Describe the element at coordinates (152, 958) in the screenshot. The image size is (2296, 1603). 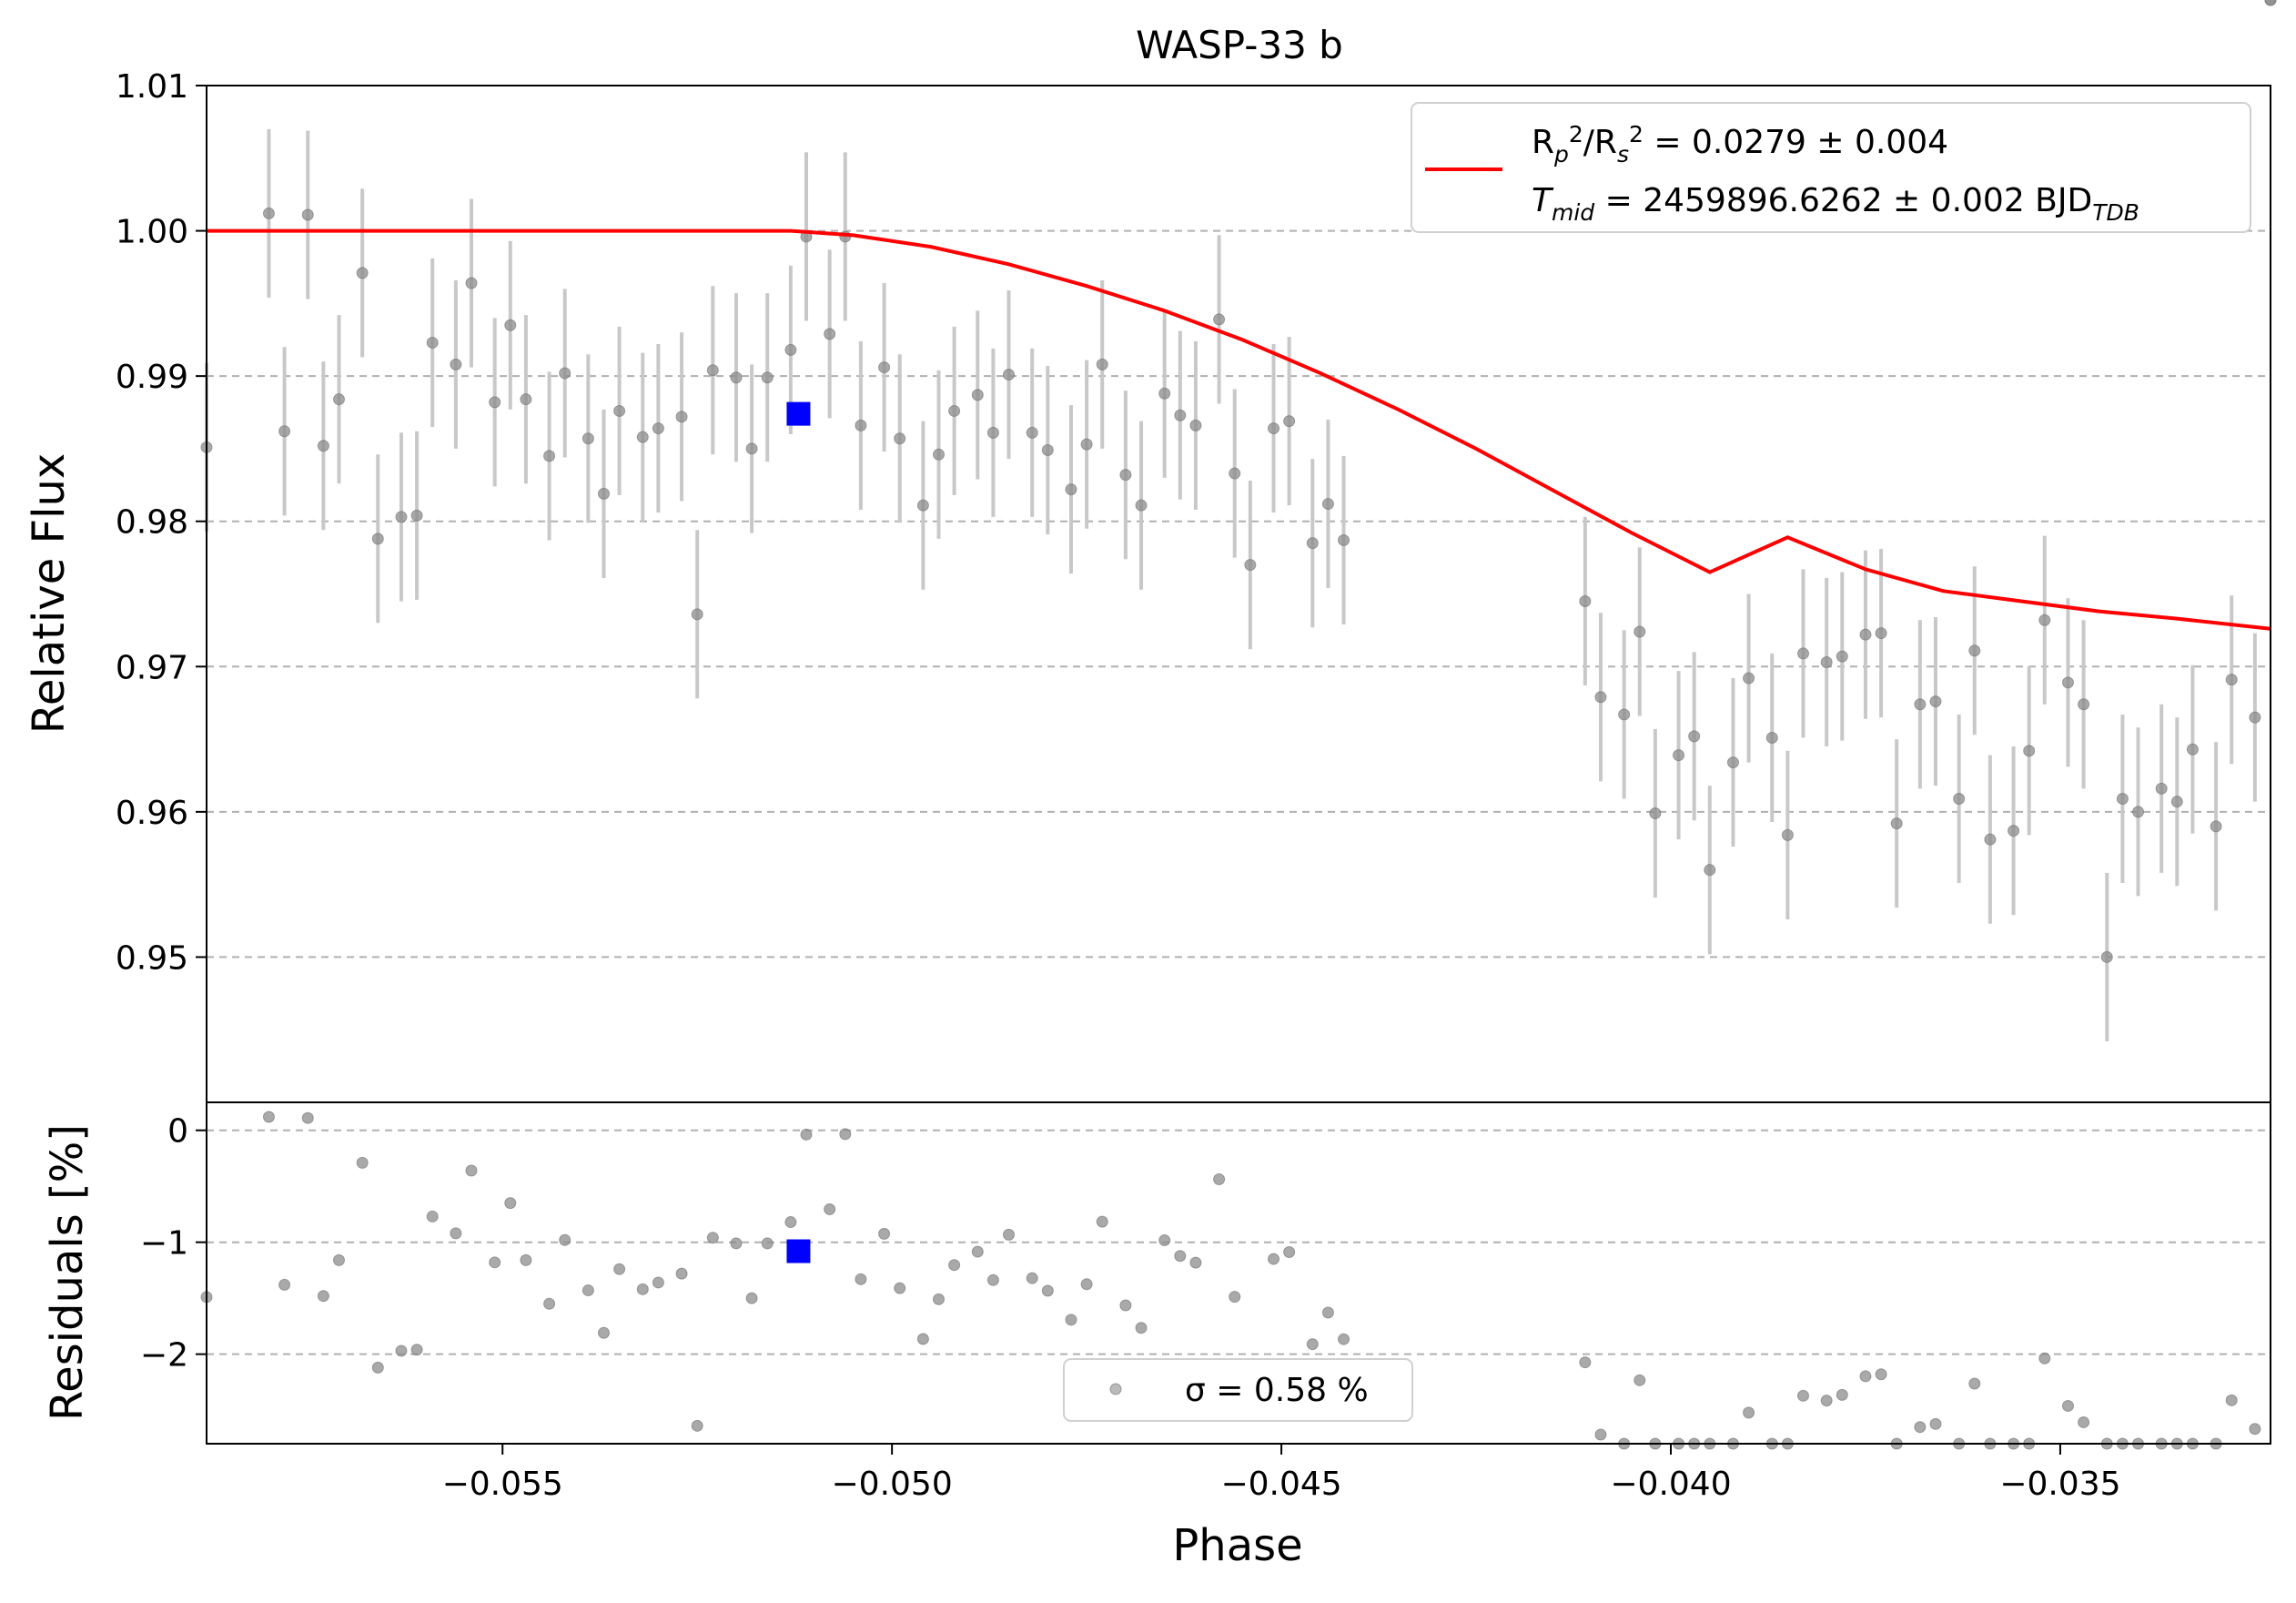
I see `flux-y-tick-label: 0.95` at that location.